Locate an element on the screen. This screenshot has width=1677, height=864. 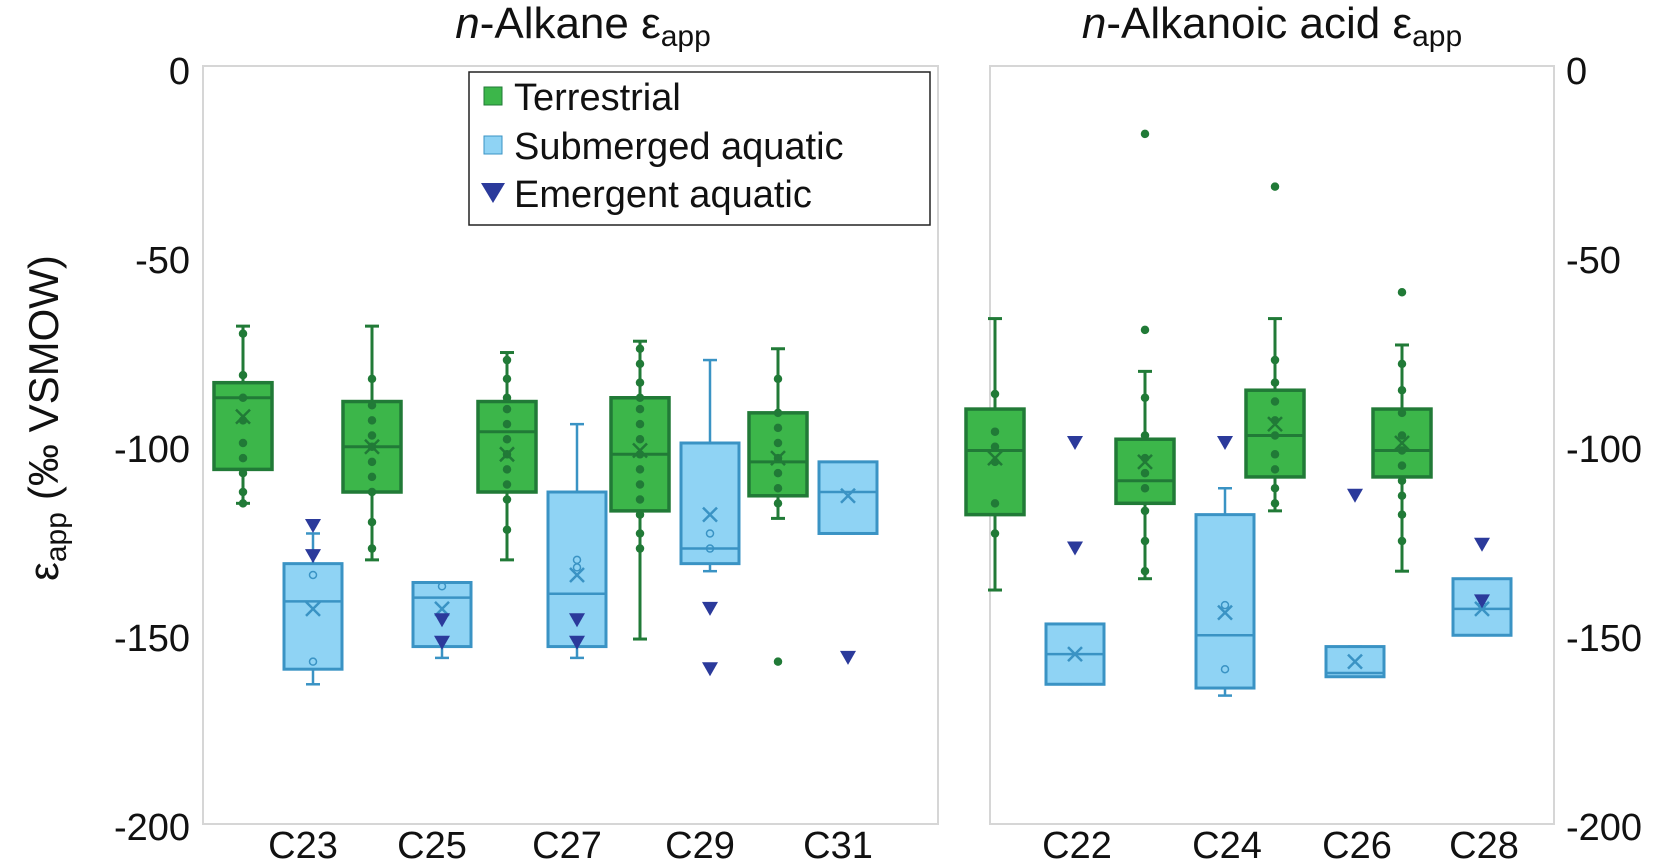
submerged-mean-C31 is located at coordinates (848, 495).